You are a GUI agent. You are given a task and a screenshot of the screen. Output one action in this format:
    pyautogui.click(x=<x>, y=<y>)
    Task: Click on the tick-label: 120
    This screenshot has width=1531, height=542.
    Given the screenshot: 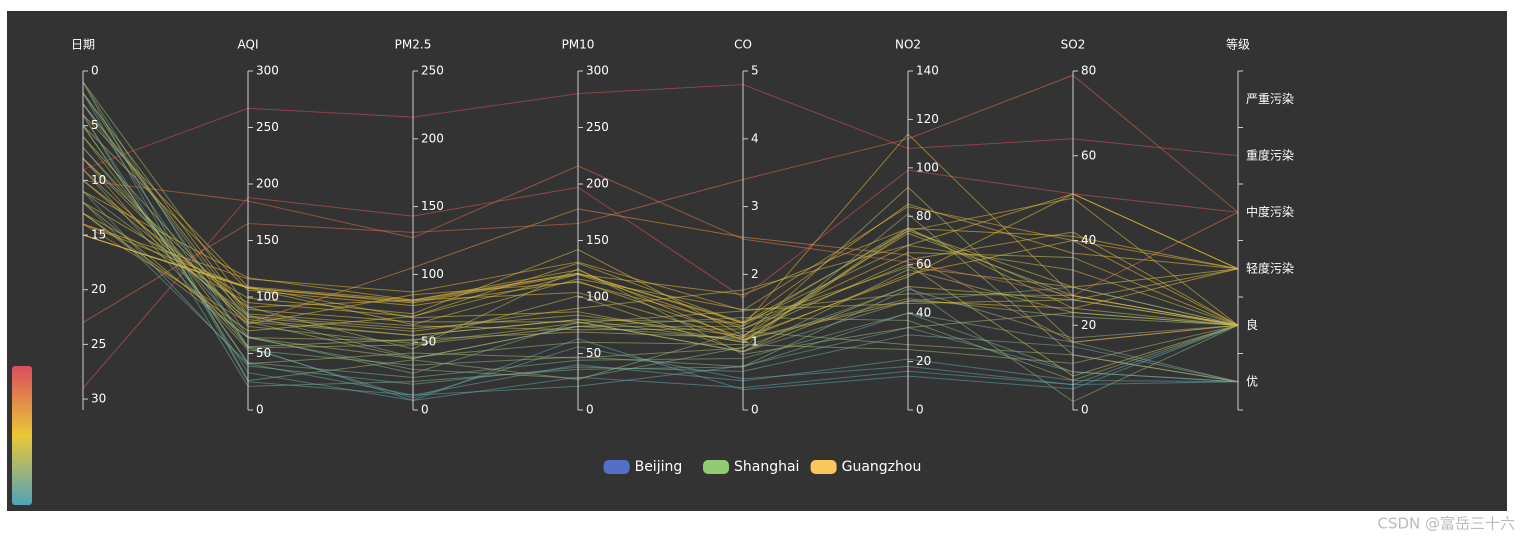 What is the action you would take?
    pyautogui.click(x=927, y=119)
    